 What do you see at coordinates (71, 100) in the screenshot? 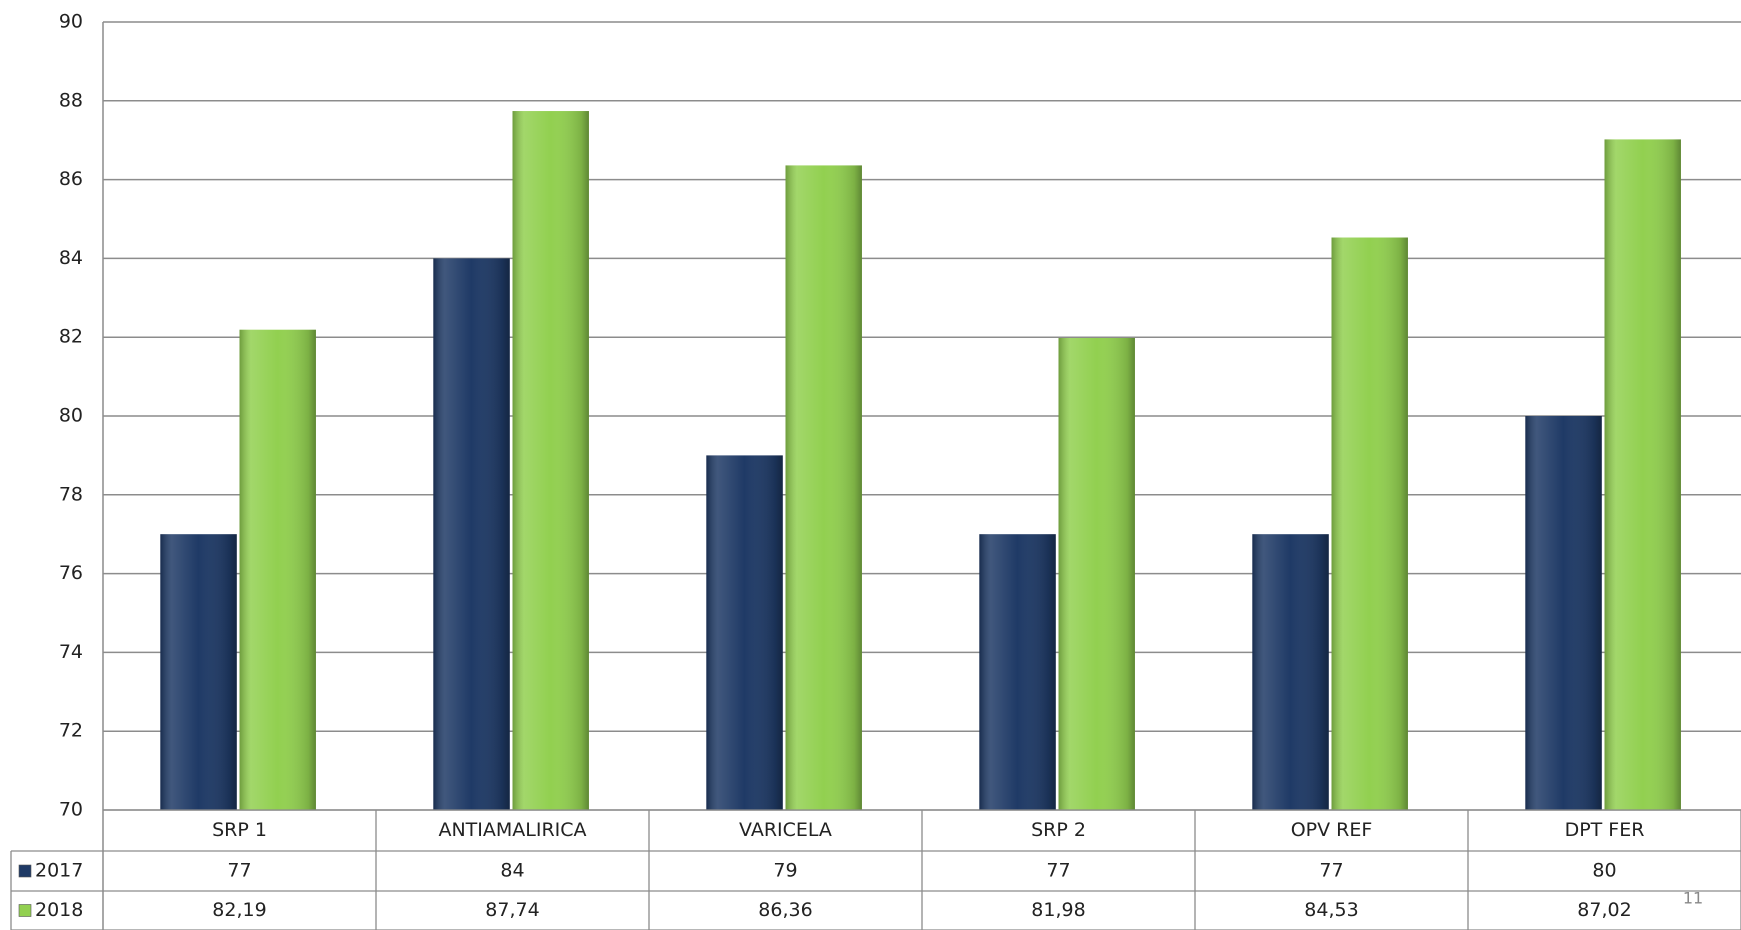
I see `y-tick-label: 88` at bounding box center [71, 100].